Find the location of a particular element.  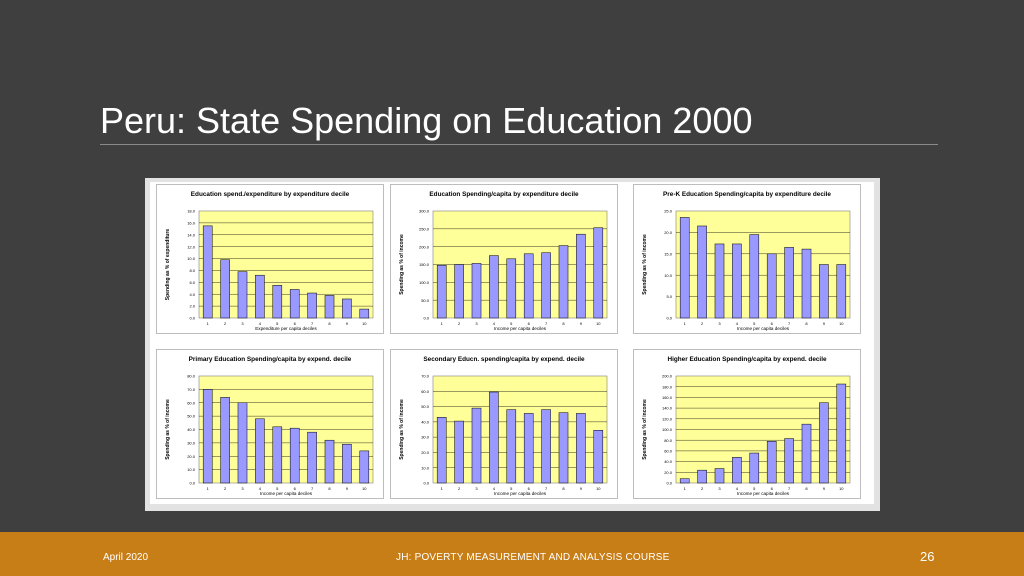

y-tick-label: 50.0 is located at coordinates (191, 416).